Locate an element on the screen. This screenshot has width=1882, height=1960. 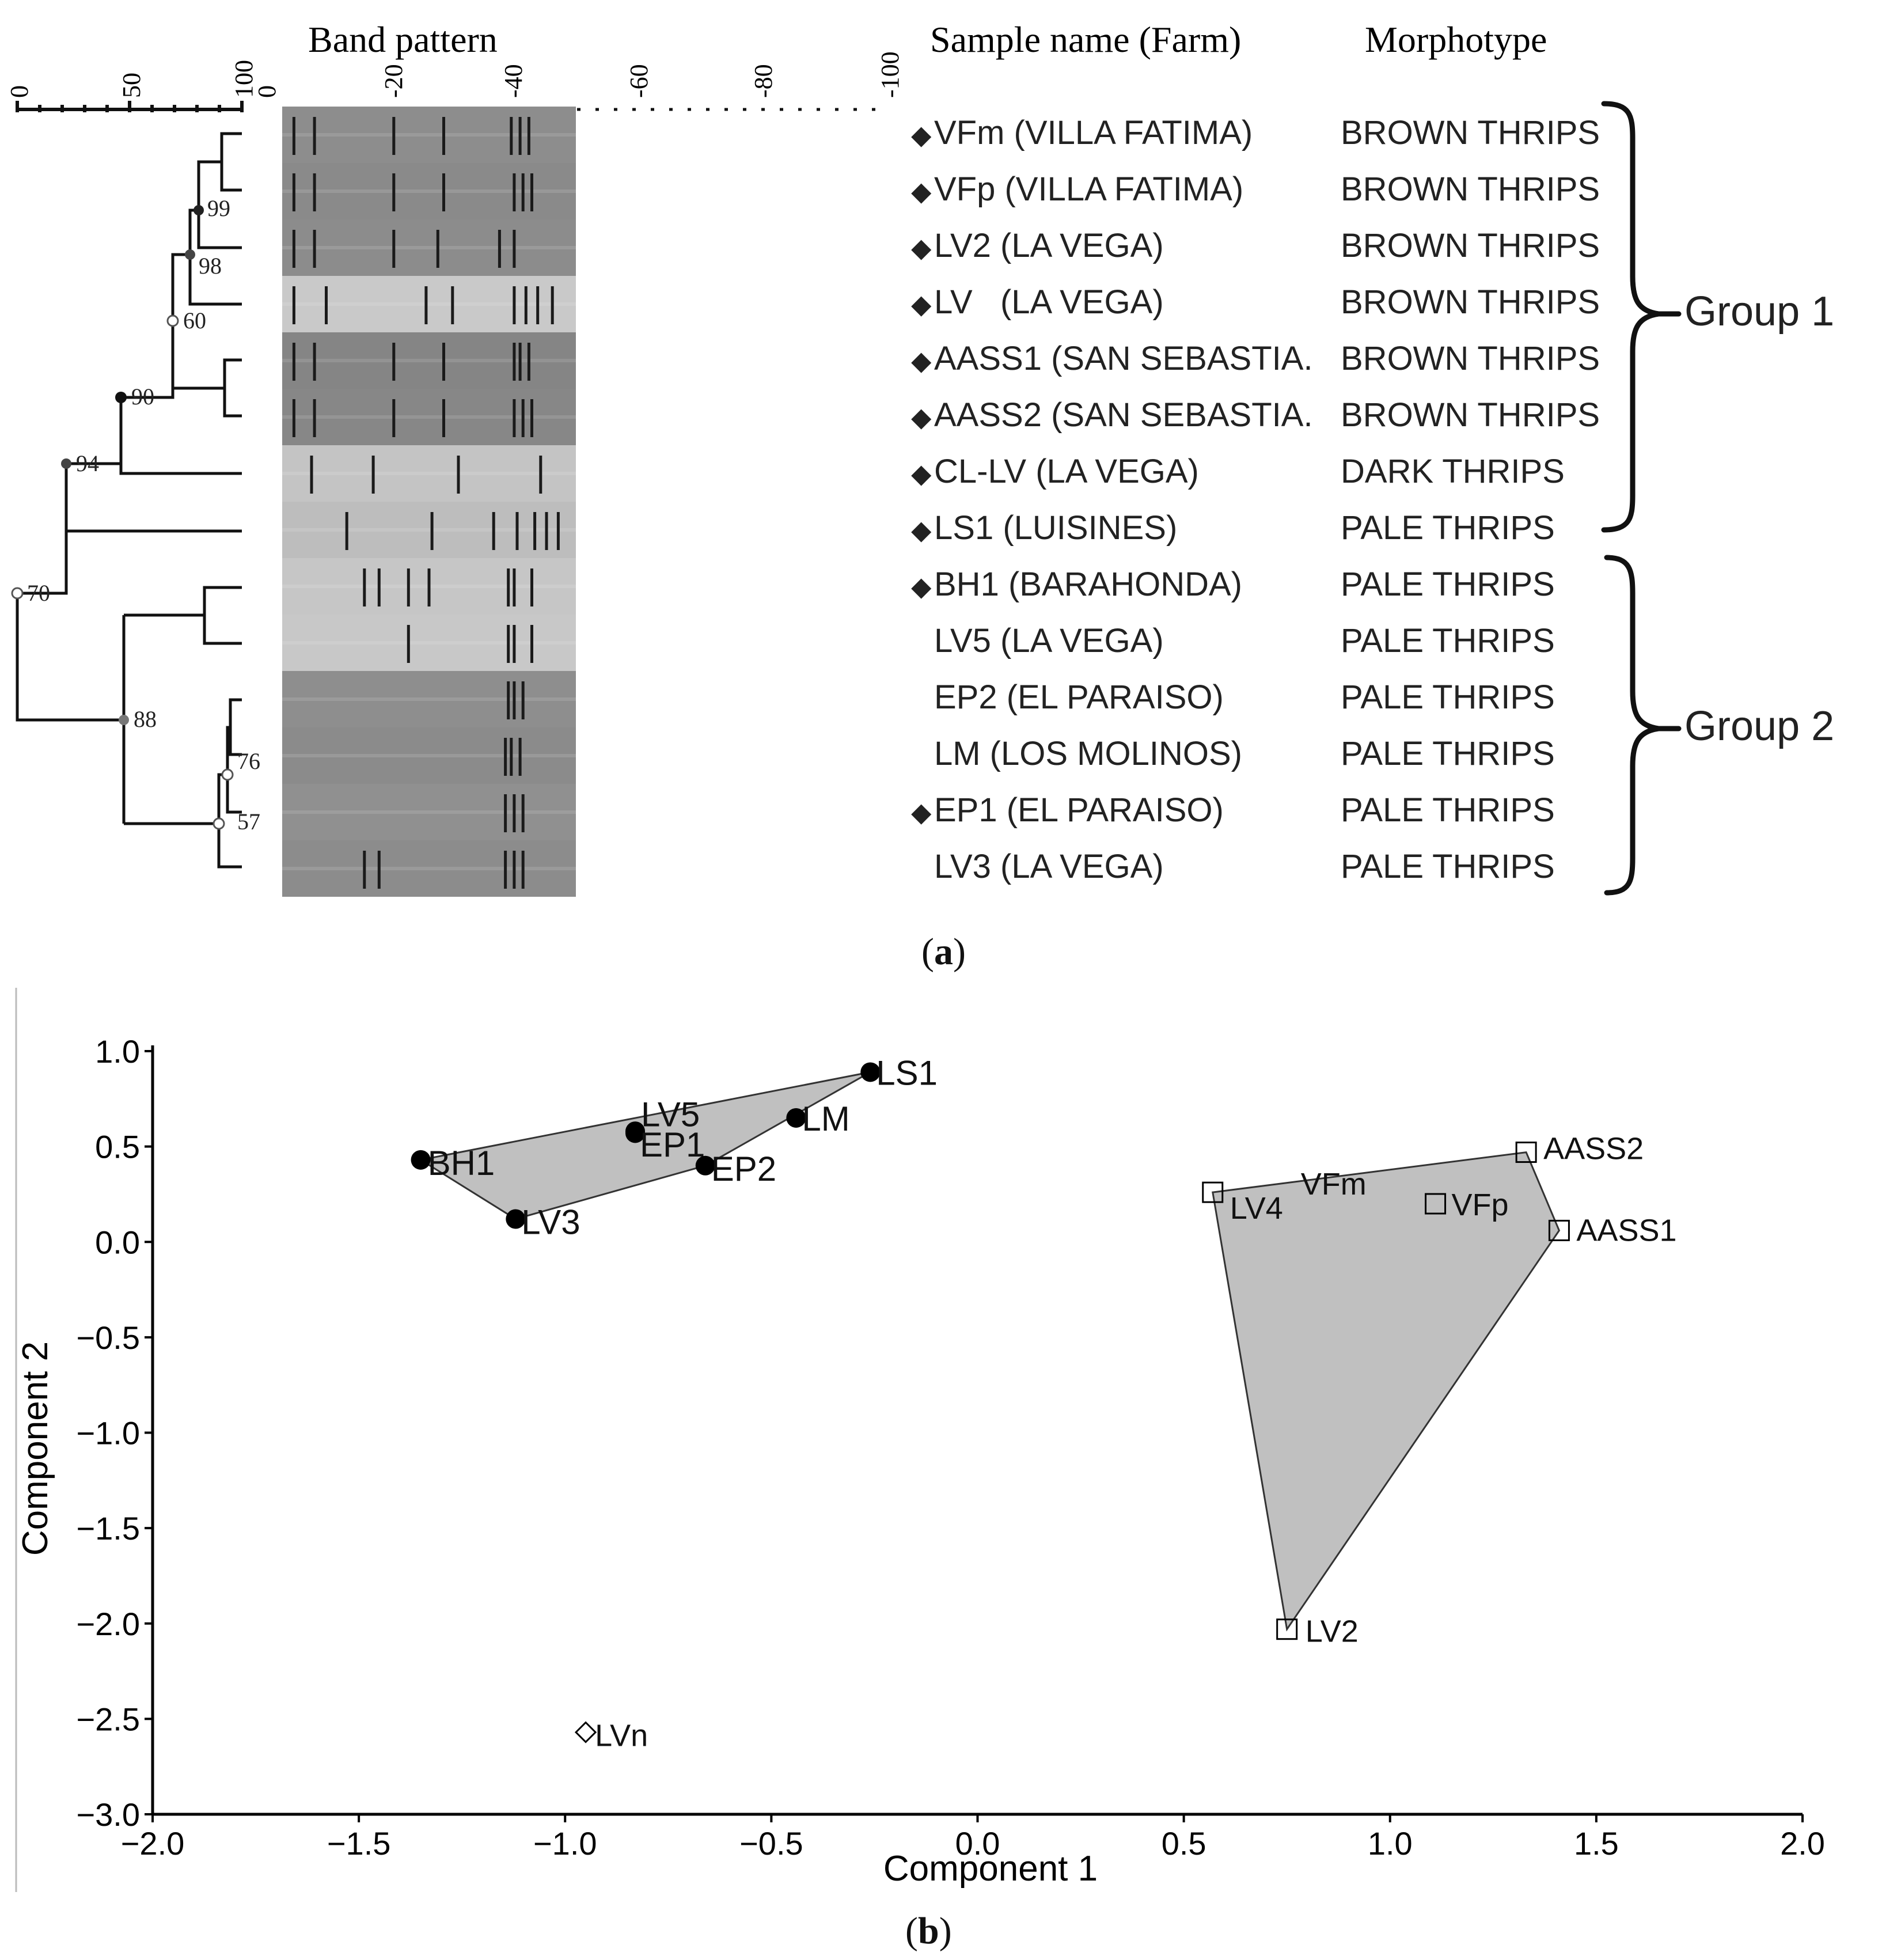
header-sample-name: Sample name (Farm) is located at coordinates (1085, 39).